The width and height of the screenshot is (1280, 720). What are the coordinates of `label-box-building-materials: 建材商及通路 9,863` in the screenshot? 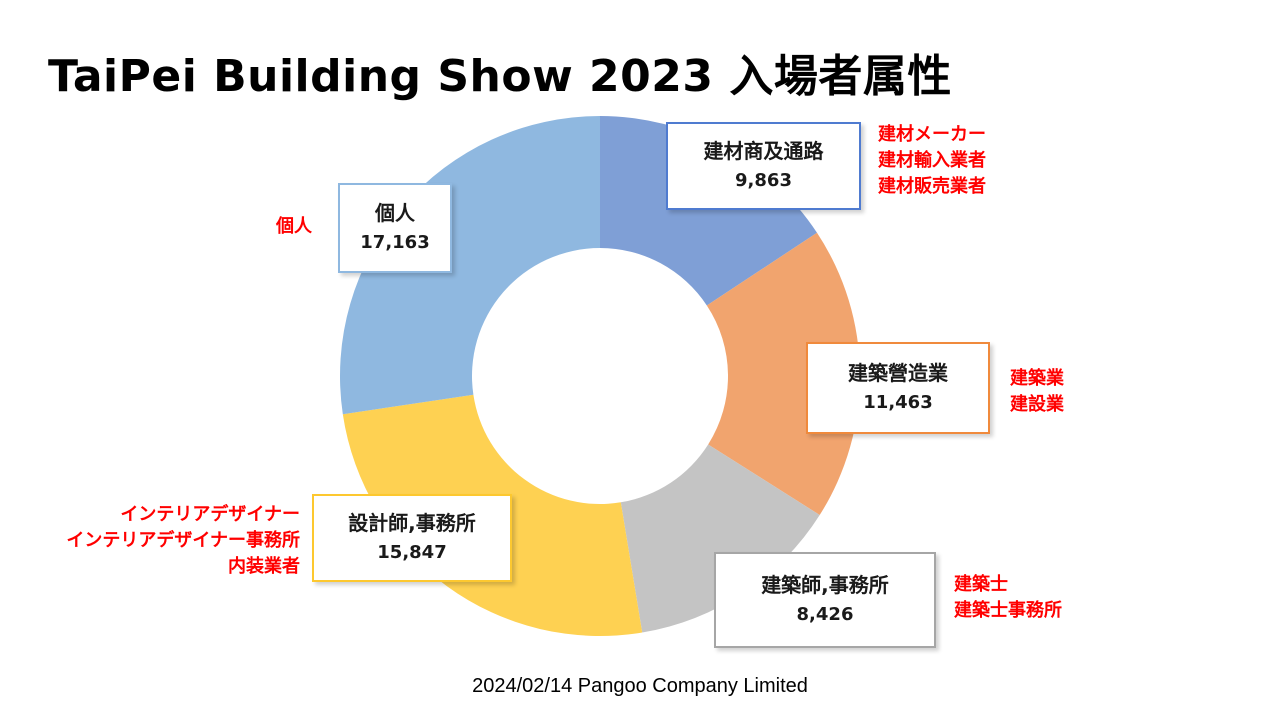 It's located at (763, 166).